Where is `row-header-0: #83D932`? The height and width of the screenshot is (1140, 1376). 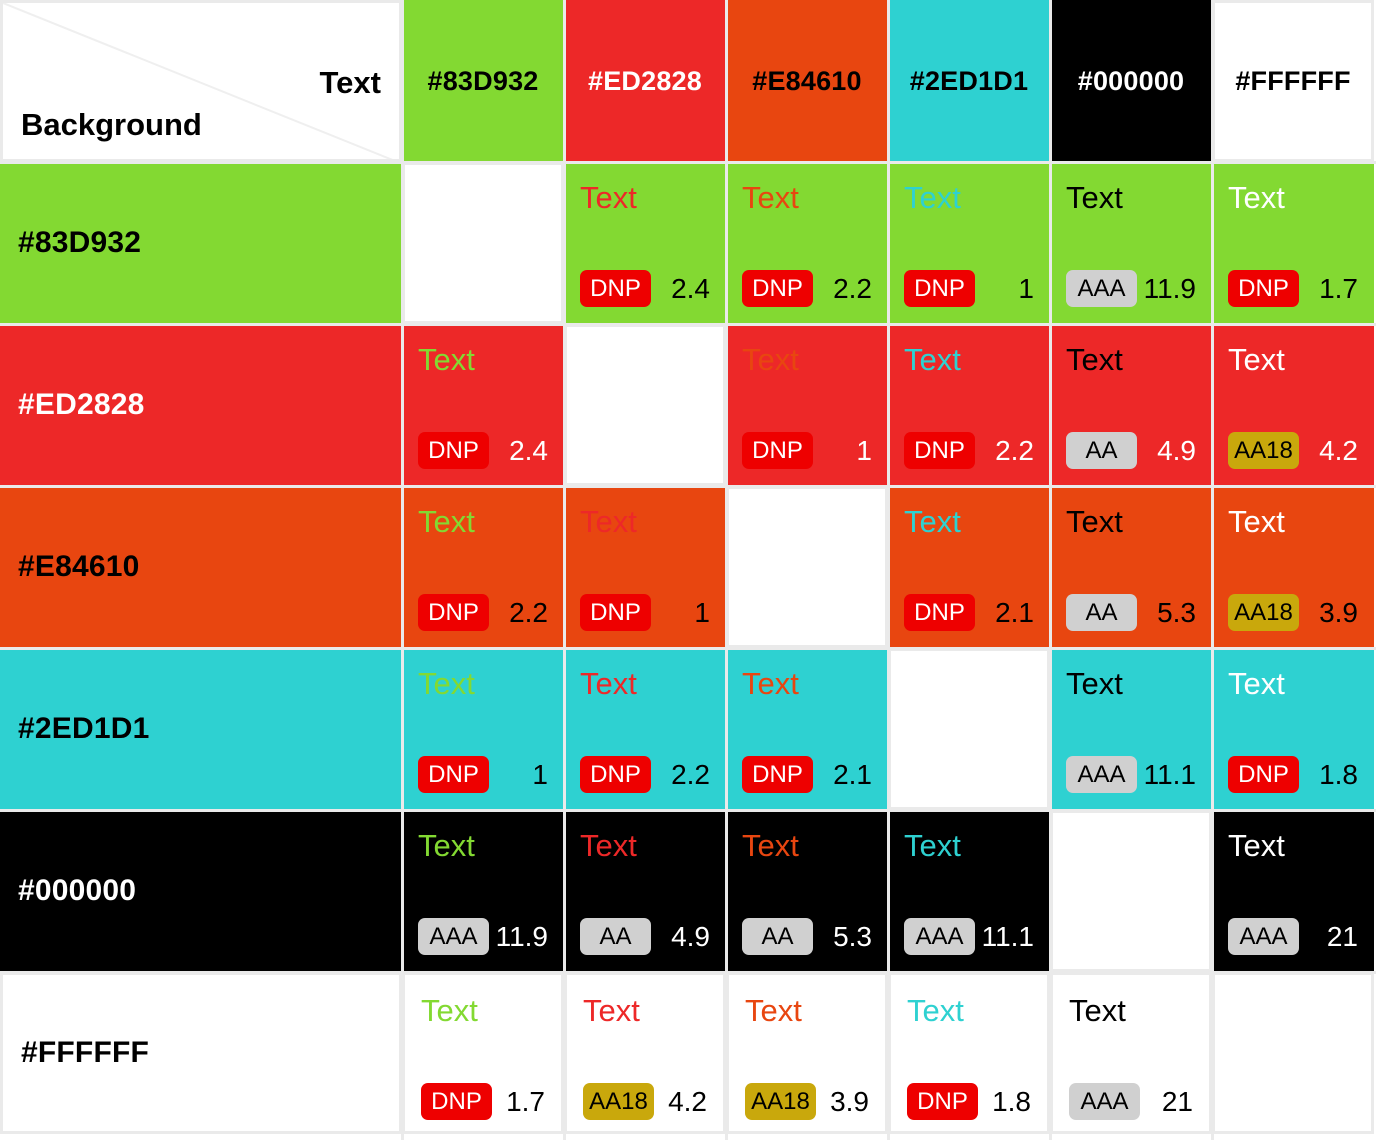
row-header-0: #83D932 is located at coordinates (201, 243).